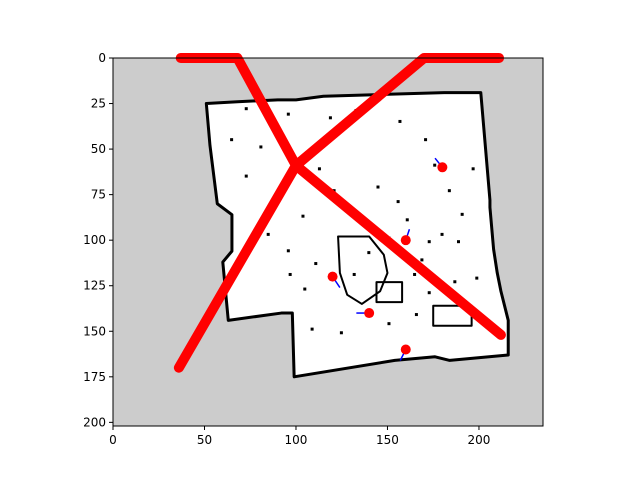 The image size is (640, 480). Describe the element at coordinates (389, 292) in the screenshot. I see `inner-box` at that location.